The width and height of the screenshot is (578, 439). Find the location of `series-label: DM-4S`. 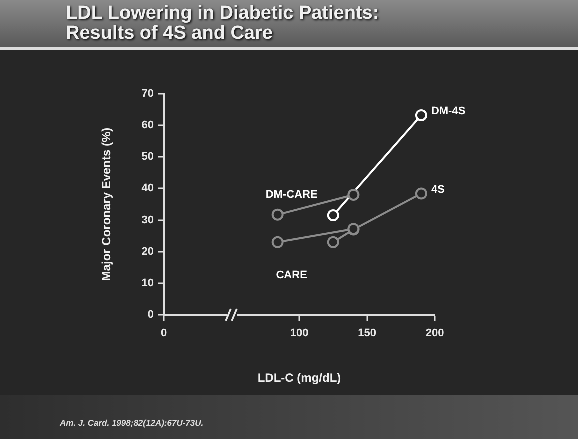

series-label: DM-4S is located at coordinates (448, 112).